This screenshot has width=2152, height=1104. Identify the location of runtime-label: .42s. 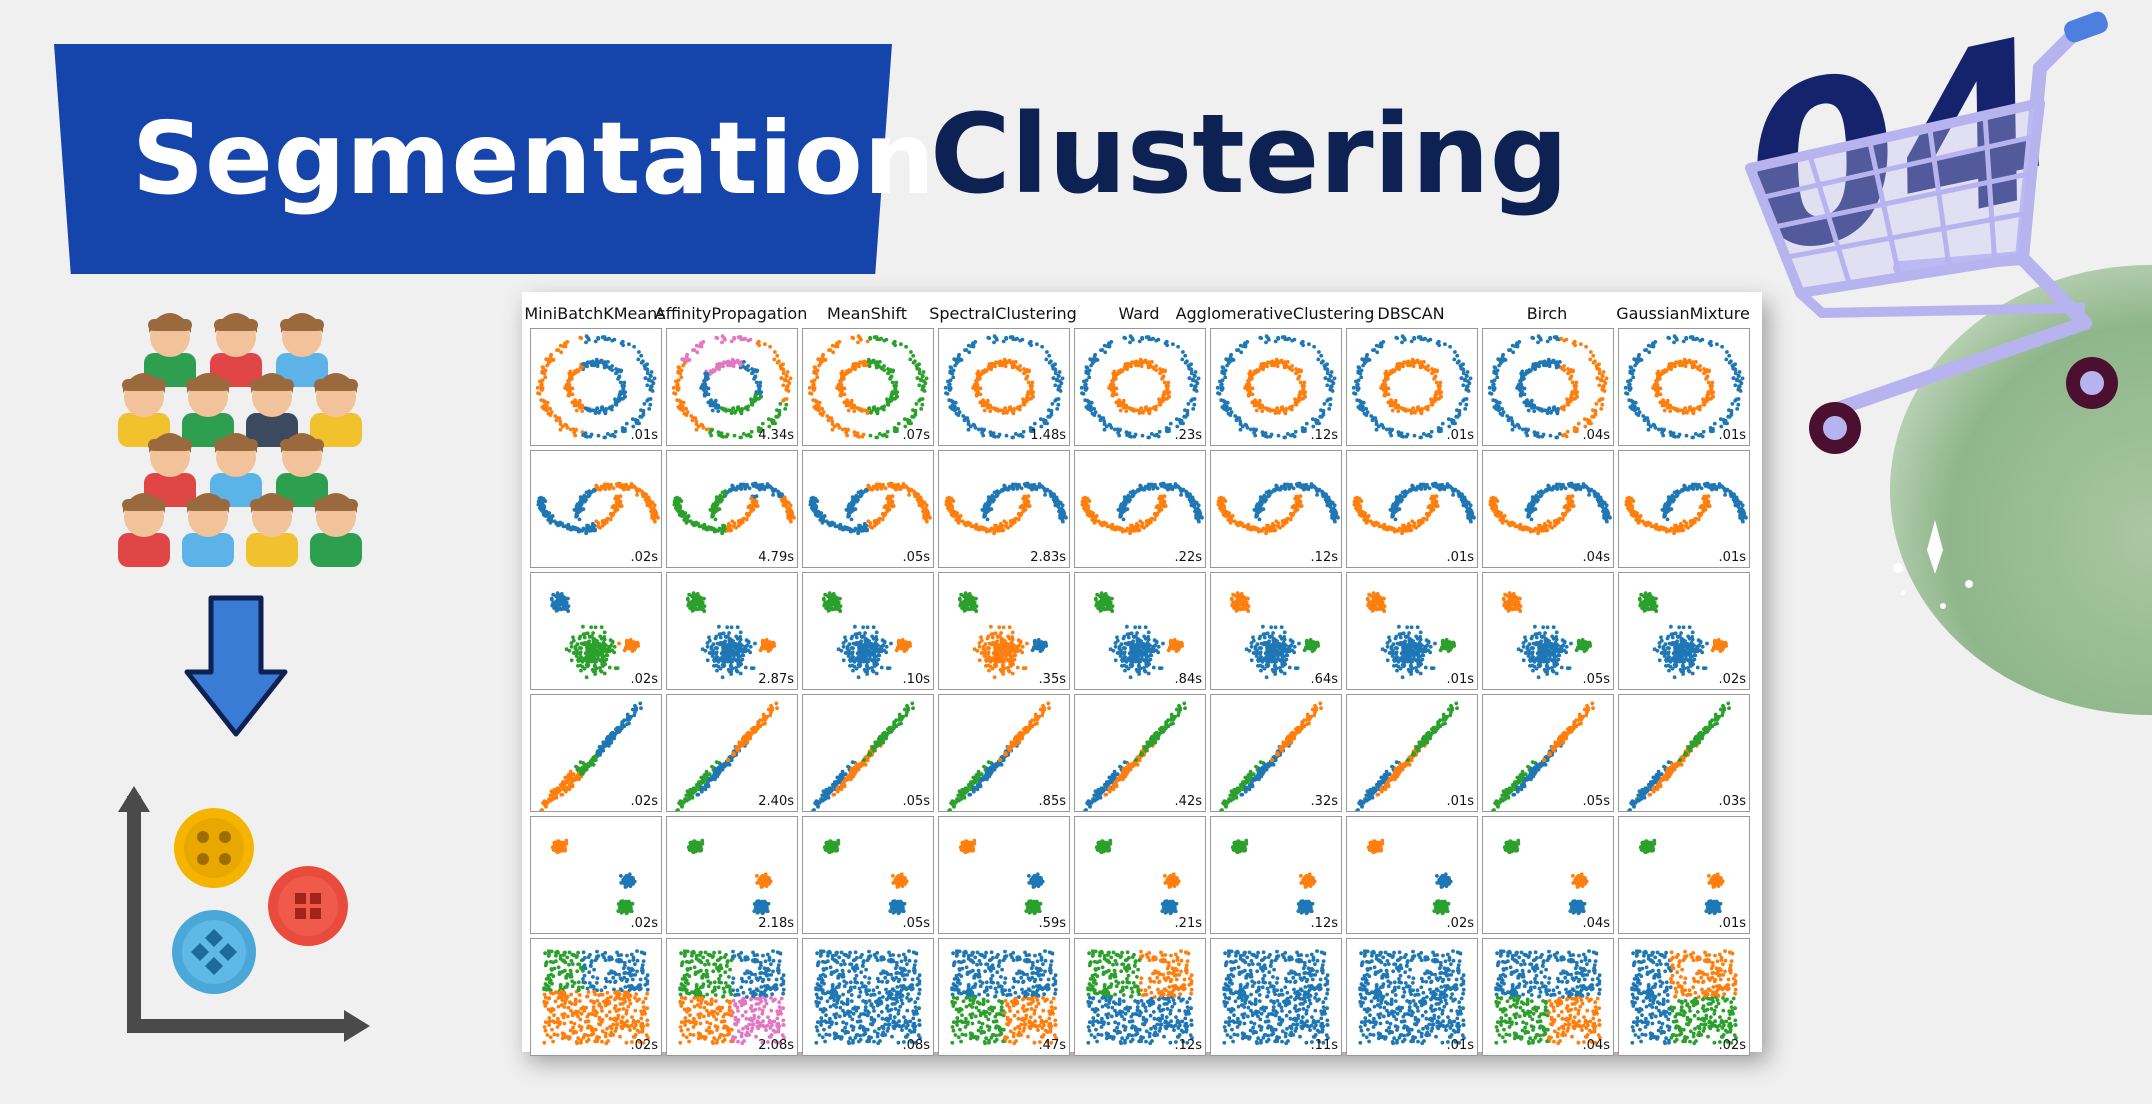
(1188, 801).